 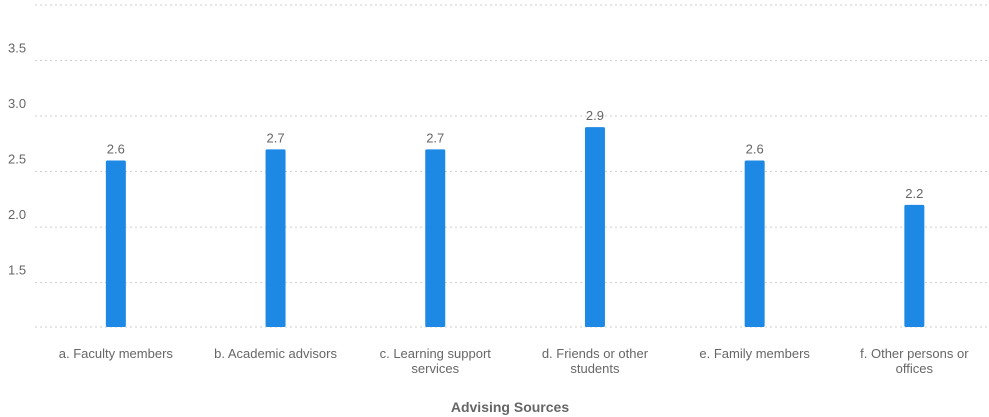 I want to click on x-category-label: d. Friends or other students, so click(x=595, y=361).